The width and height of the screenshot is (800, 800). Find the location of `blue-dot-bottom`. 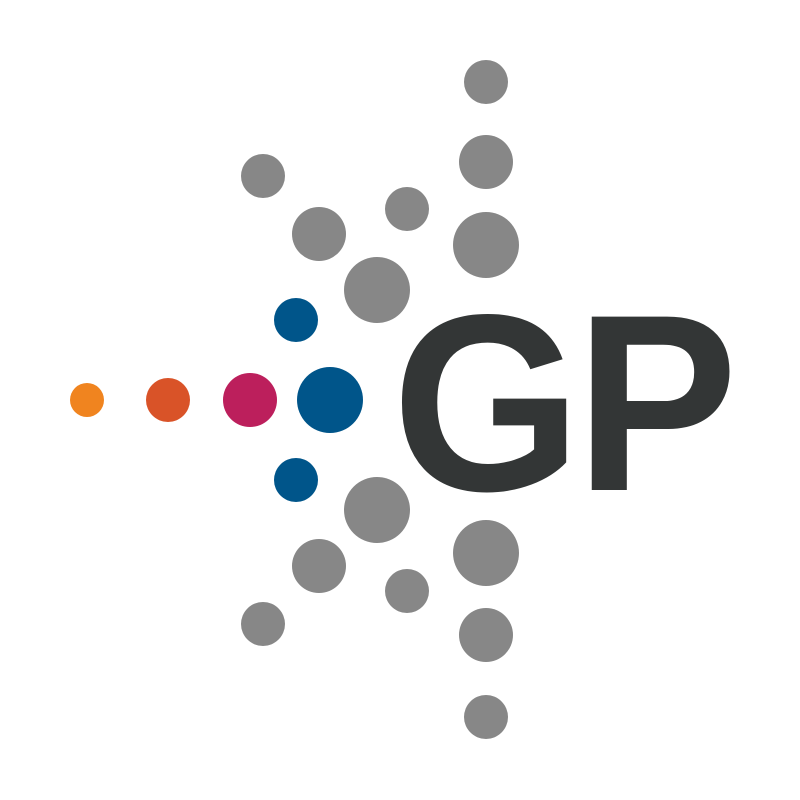

blue-dot-bottom is located at coordinates (296, 480).